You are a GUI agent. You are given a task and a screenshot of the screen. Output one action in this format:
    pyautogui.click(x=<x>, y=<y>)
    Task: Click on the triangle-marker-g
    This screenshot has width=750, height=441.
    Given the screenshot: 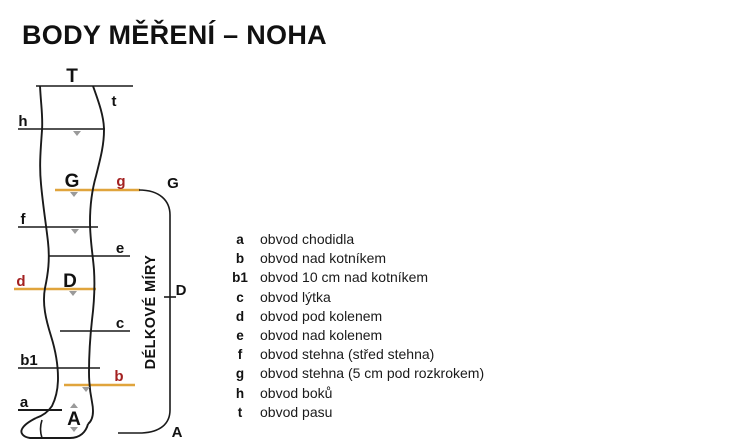 What is the action you would take?
    pyautogui.click(x=74, y=194)
    